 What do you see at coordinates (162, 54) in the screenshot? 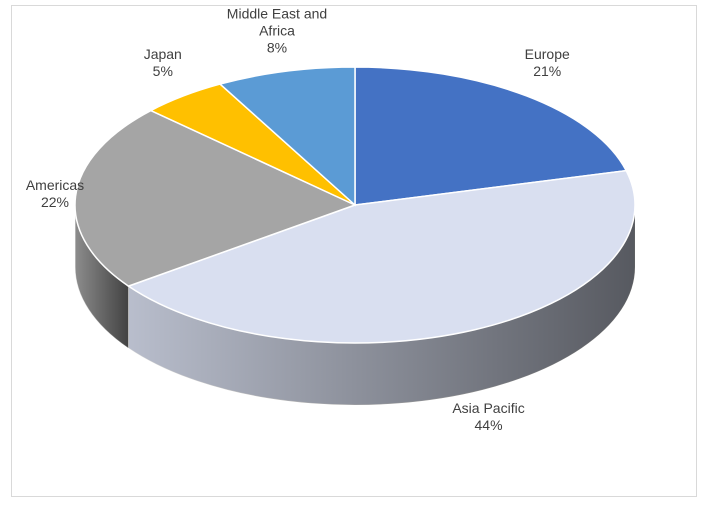
I see `slice-name: Japan` at bounding box center [162, 54].